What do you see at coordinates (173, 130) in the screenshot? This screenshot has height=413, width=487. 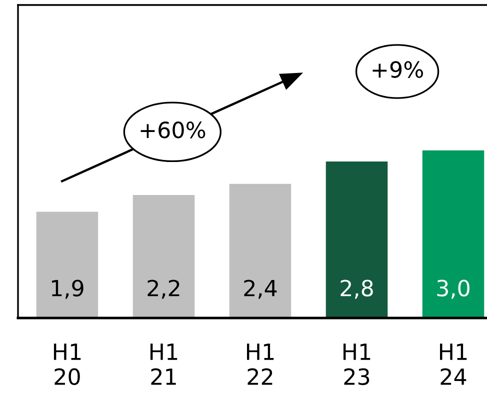 I see `annotation: +60%` at bounding box center [173, 130].